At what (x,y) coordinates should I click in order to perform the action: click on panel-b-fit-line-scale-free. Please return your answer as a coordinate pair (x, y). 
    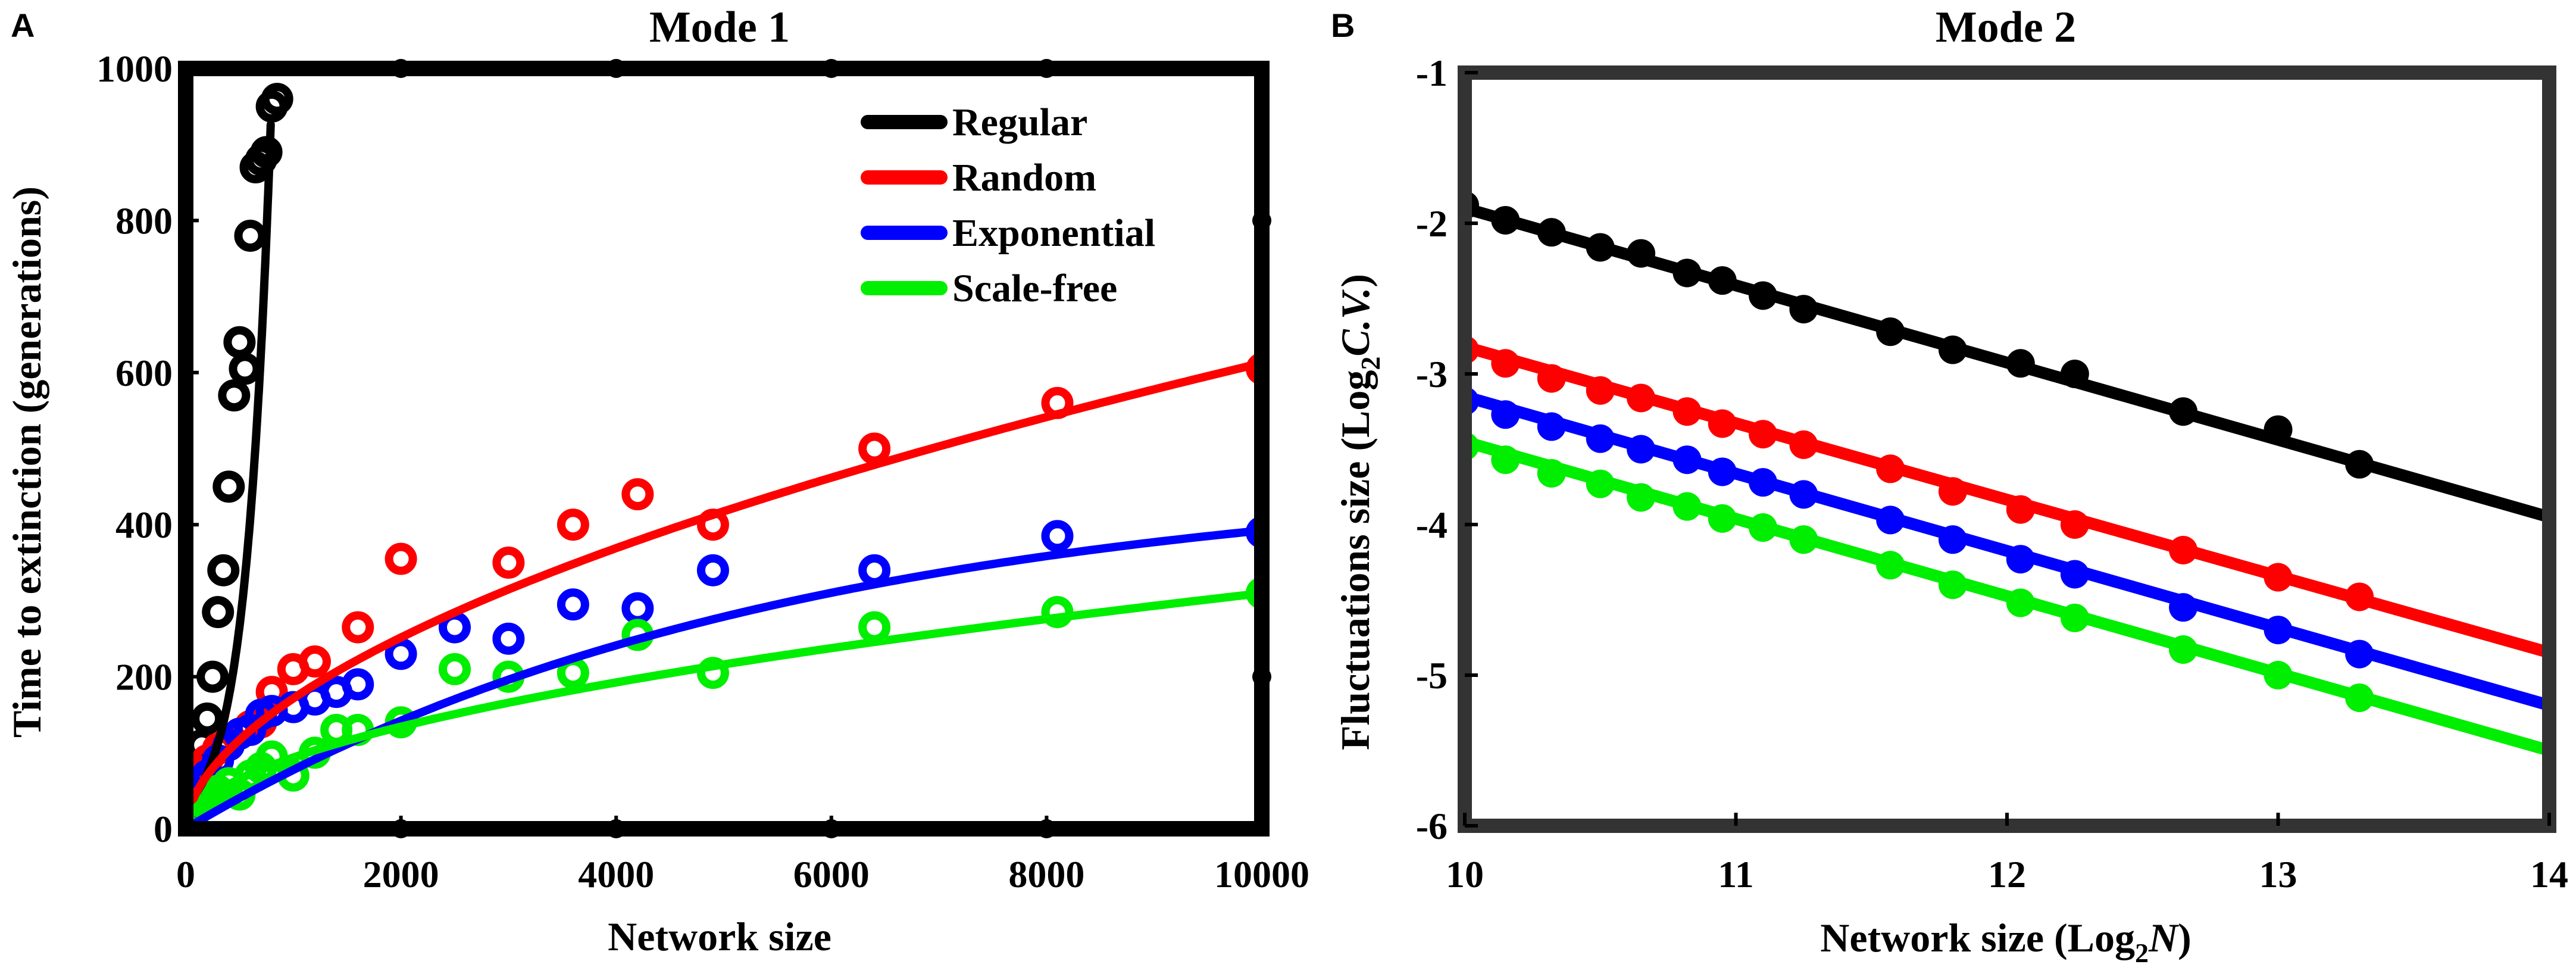
    Looking at the image, I should click on (2007, 596).